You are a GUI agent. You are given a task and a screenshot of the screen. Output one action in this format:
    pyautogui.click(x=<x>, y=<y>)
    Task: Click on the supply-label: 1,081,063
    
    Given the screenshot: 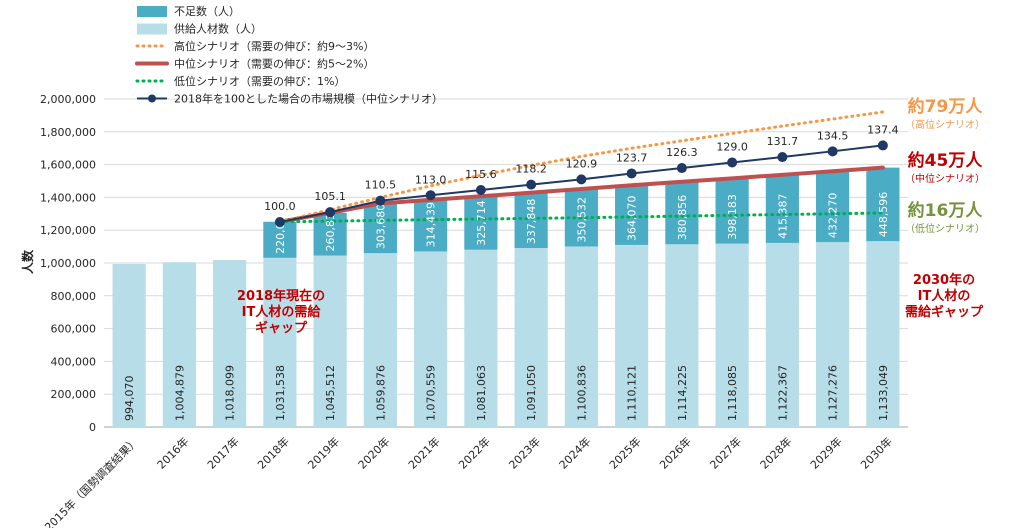 What is the action you would take?
    pyautogui.click(x=481, y=393)
    